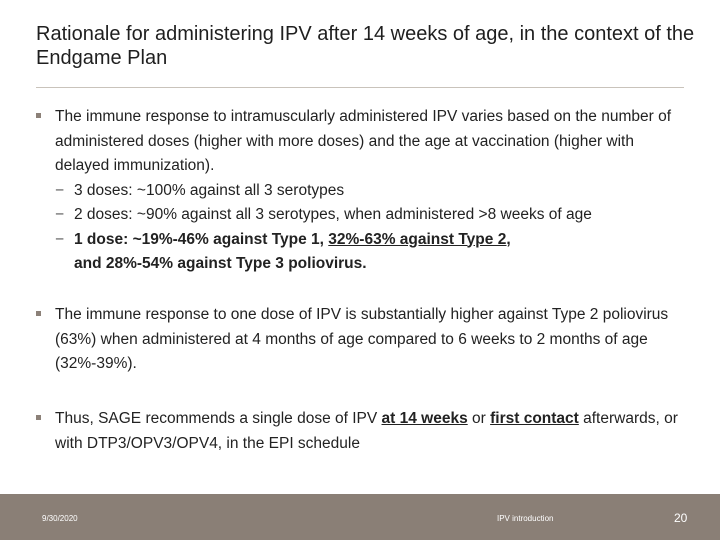 The width and height of the screenshot is (720, 540). I want to click on footer-date: 9/30/2020, so click(60, 518).